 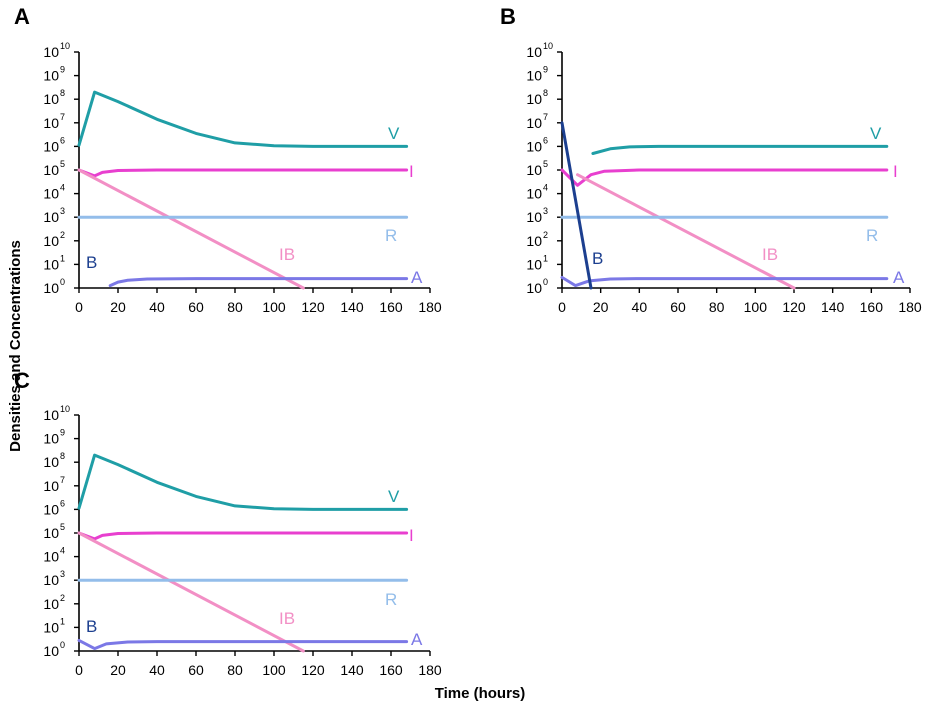 What do you see at coordinates (62, 551) in the screenshot?
I see `y-tick-exponent: 4` at bounding box center [62, 551].